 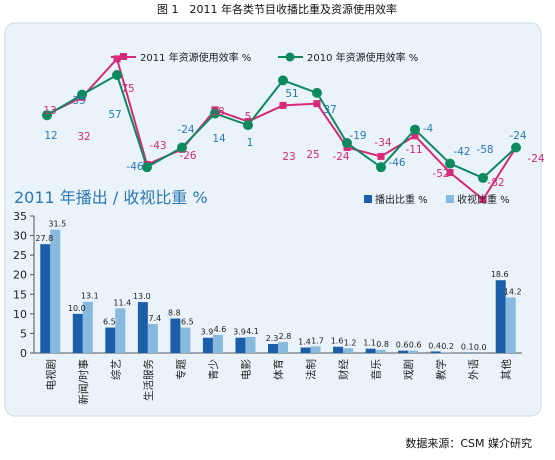 I want to click on x-category-label-group: 青少, so click(x=213, y=369).